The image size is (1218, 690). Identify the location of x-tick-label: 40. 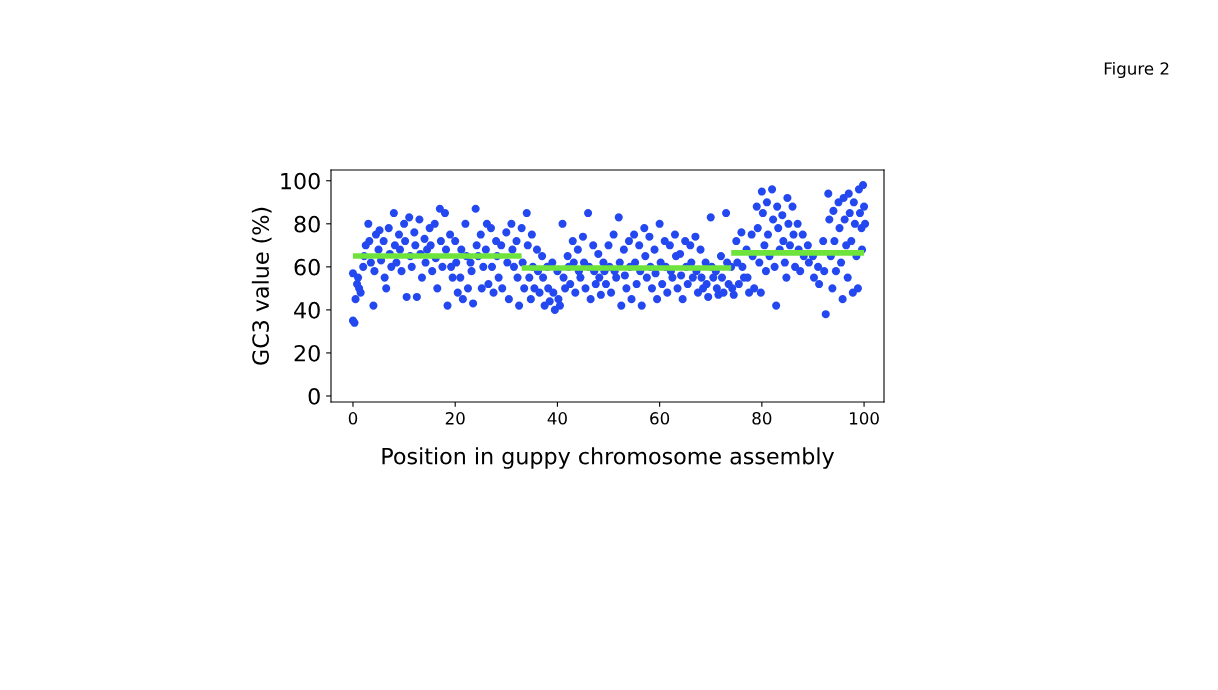
(557, 418).